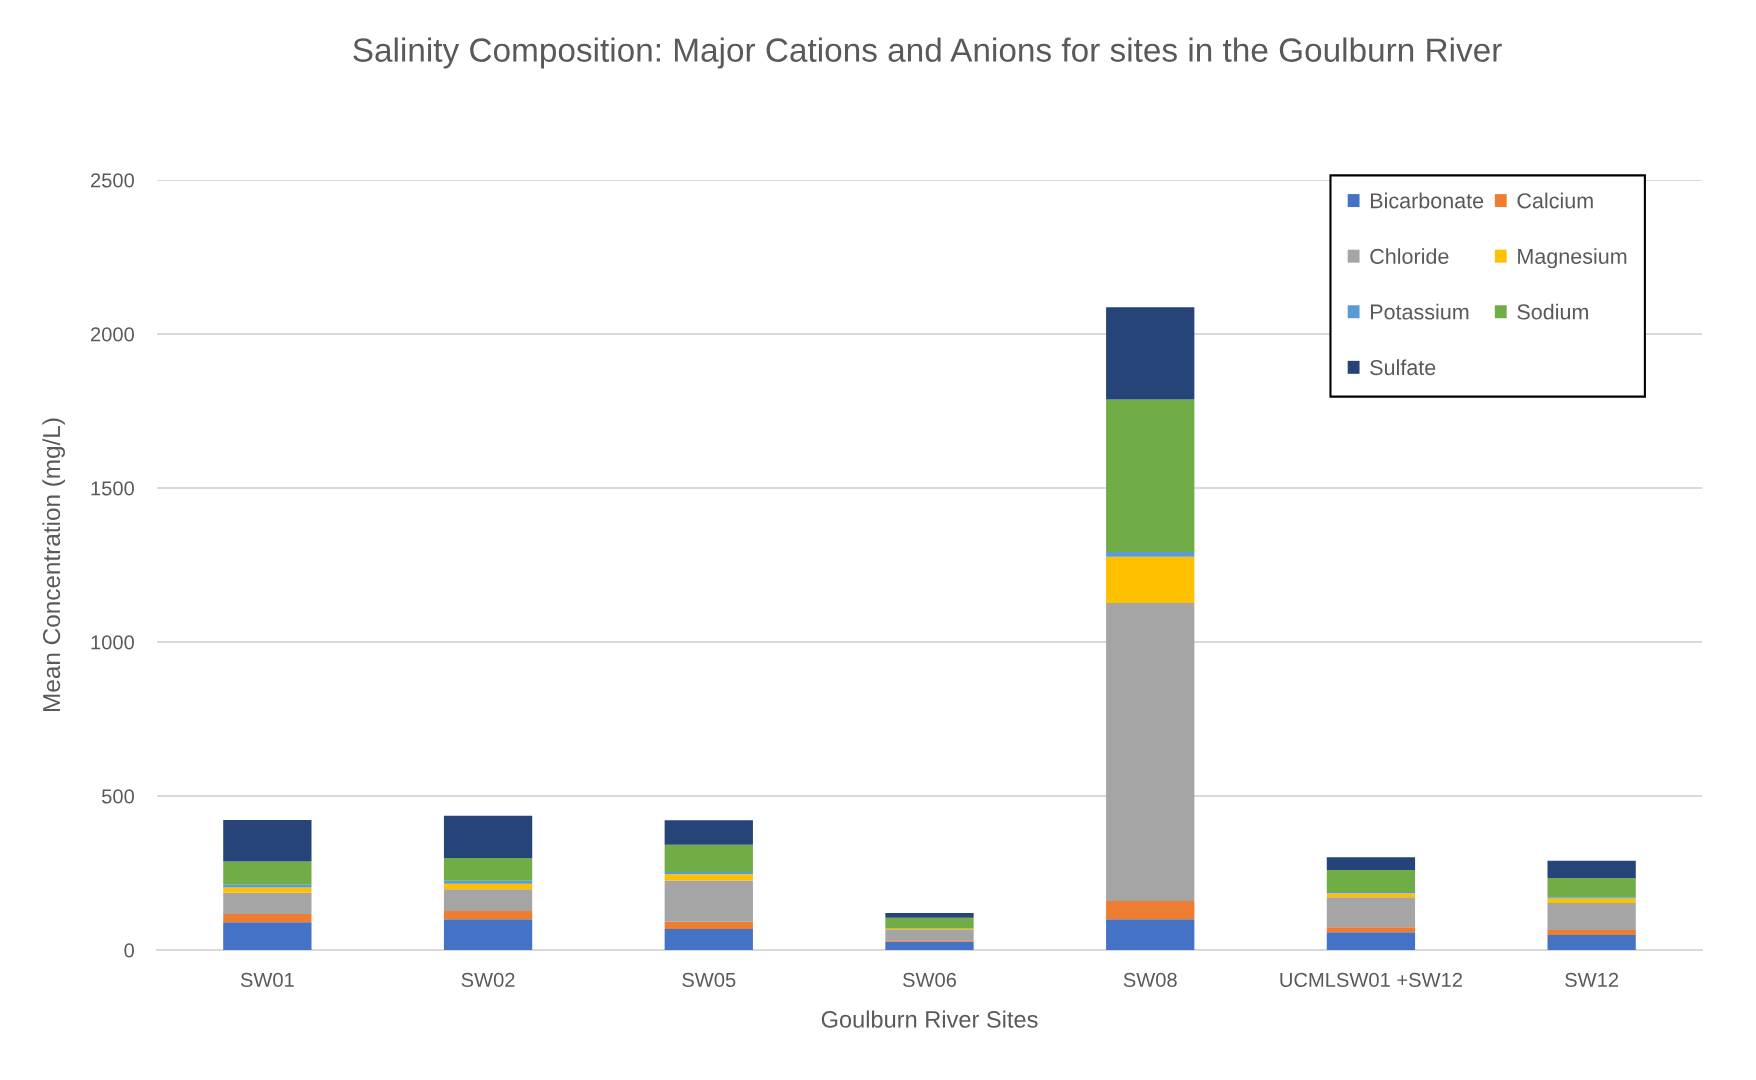  What do you see at coordinates (112, 488) in the screenshot?
I see `y-tick-label: 1500` at bounding box center [112, 488].